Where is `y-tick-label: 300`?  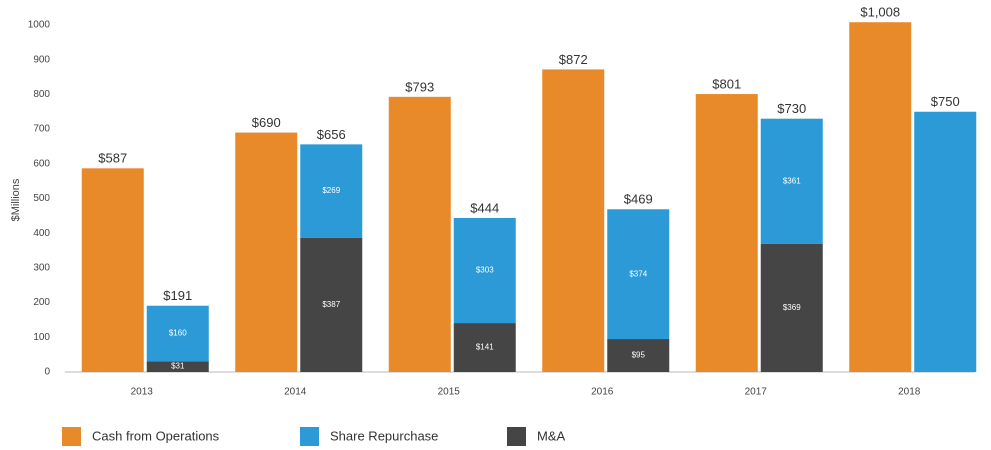 y-tick-label: 300 is located at coordinates (41, 268).